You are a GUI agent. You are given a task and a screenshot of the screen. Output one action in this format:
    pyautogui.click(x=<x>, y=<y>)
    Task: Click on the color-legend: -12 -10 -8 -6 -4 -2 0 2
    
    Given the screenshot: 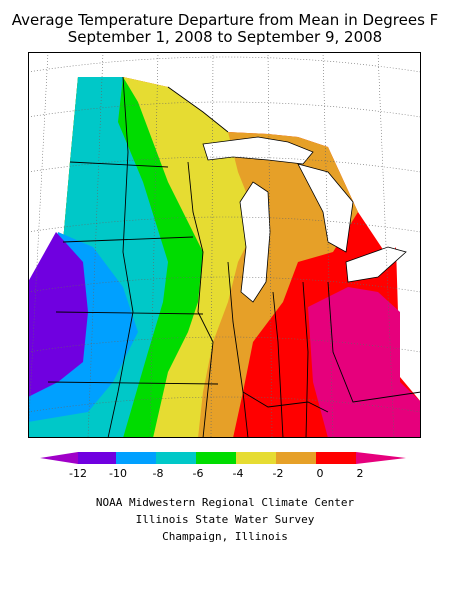 What is the action you would take?
    pyautogui.click(x=223, y=466)
    